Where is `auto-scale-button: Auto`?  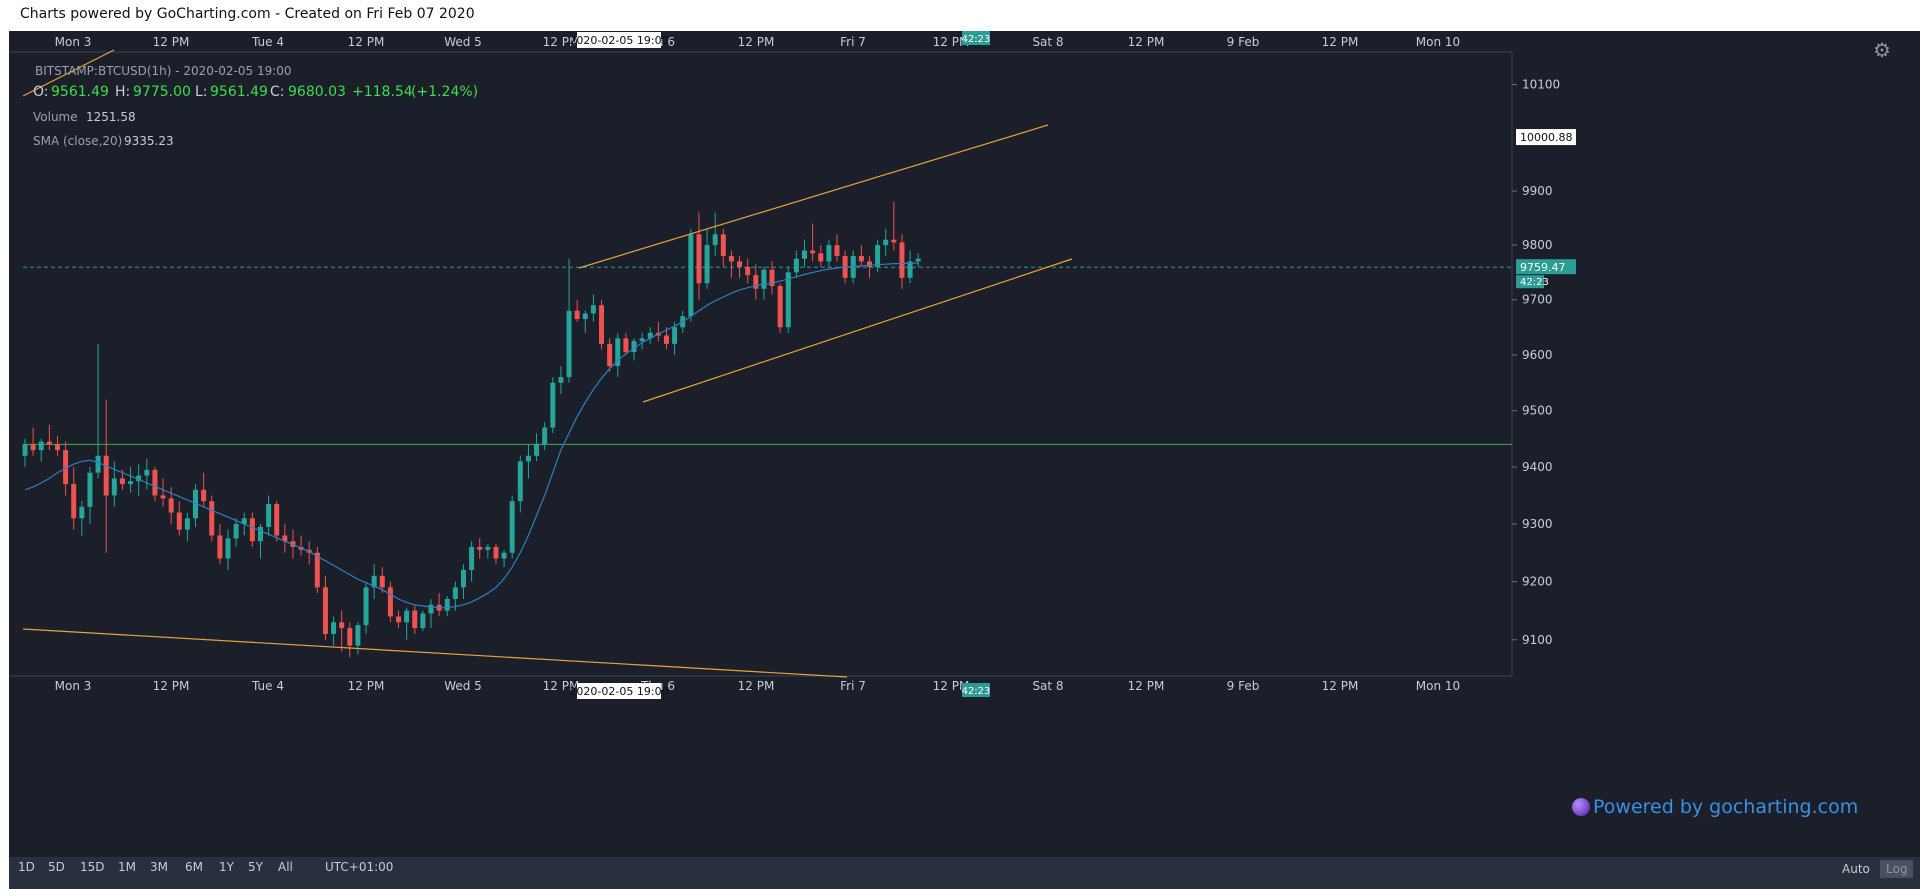 auto-scale-button: Auto is located at coordinates (1856, 869).